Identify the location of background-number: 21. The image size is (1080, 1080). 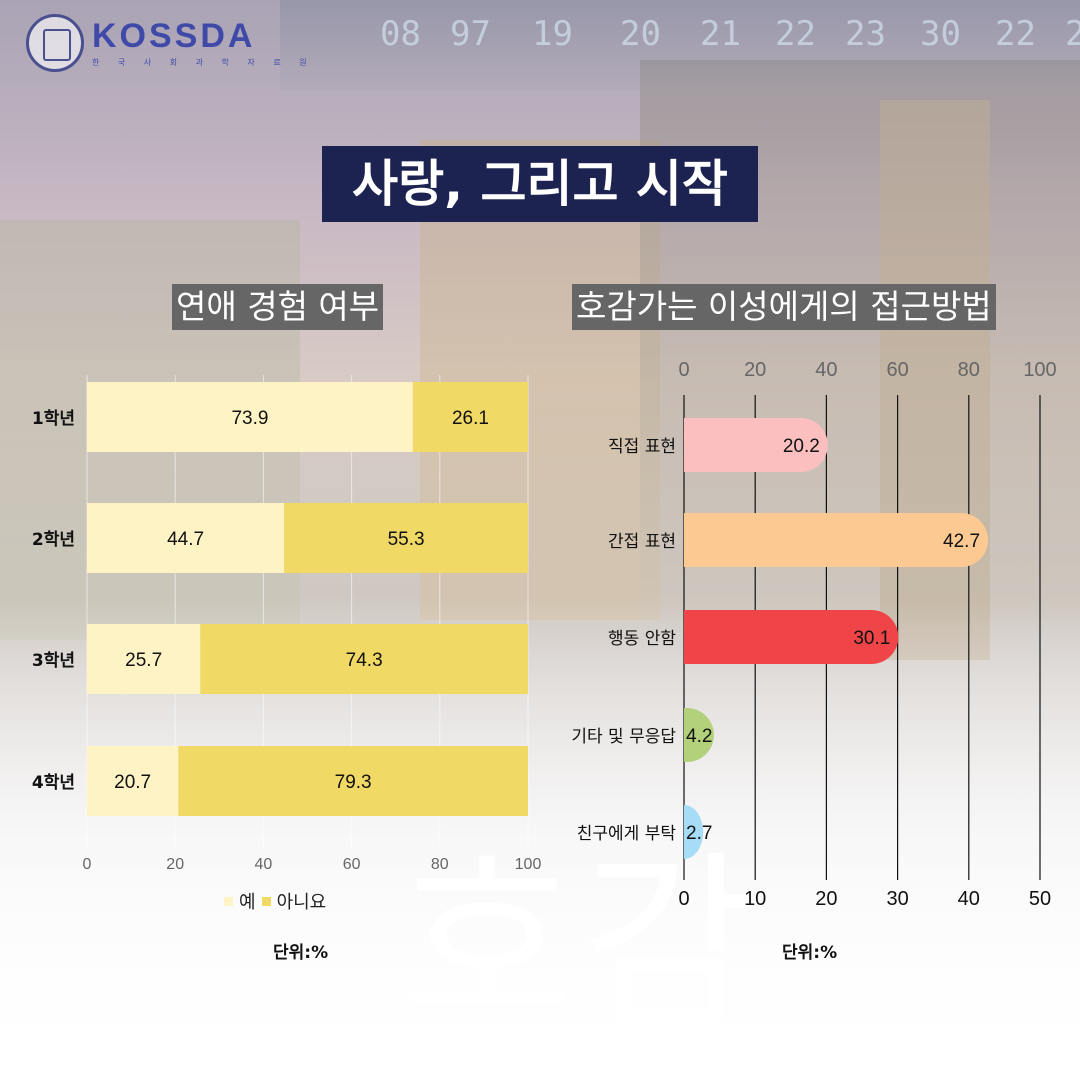
(720, 34).